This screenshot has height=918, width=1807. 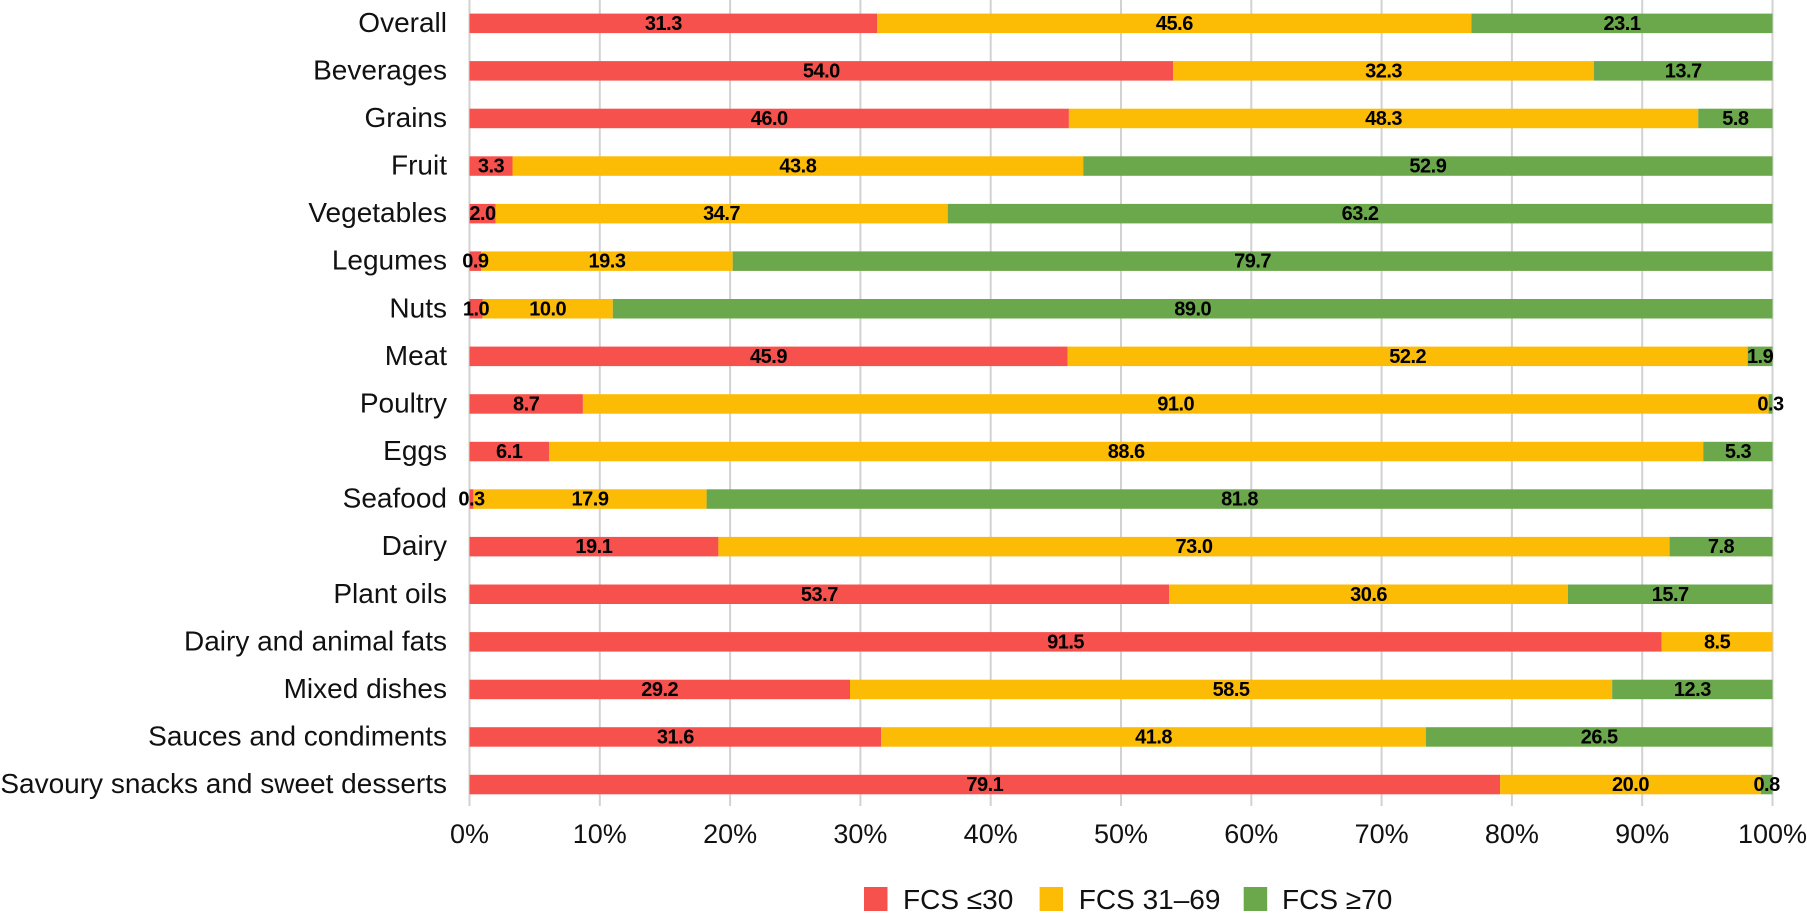 What do you see at coordinates (1766, 785) in the screenshot?
I see `svg-text: 0.8` at bounding box center [1766, 785].